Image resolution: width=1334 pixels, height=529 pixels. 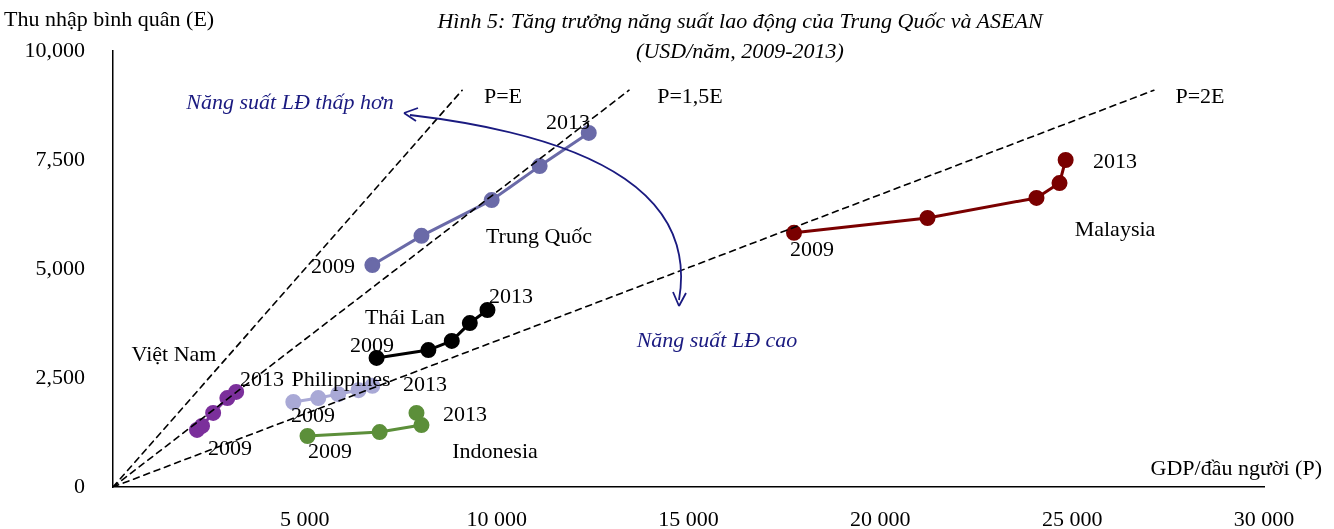 I want to click on y-axis-title: Thu nhập bình quân (E), so click(x=109, y=19).